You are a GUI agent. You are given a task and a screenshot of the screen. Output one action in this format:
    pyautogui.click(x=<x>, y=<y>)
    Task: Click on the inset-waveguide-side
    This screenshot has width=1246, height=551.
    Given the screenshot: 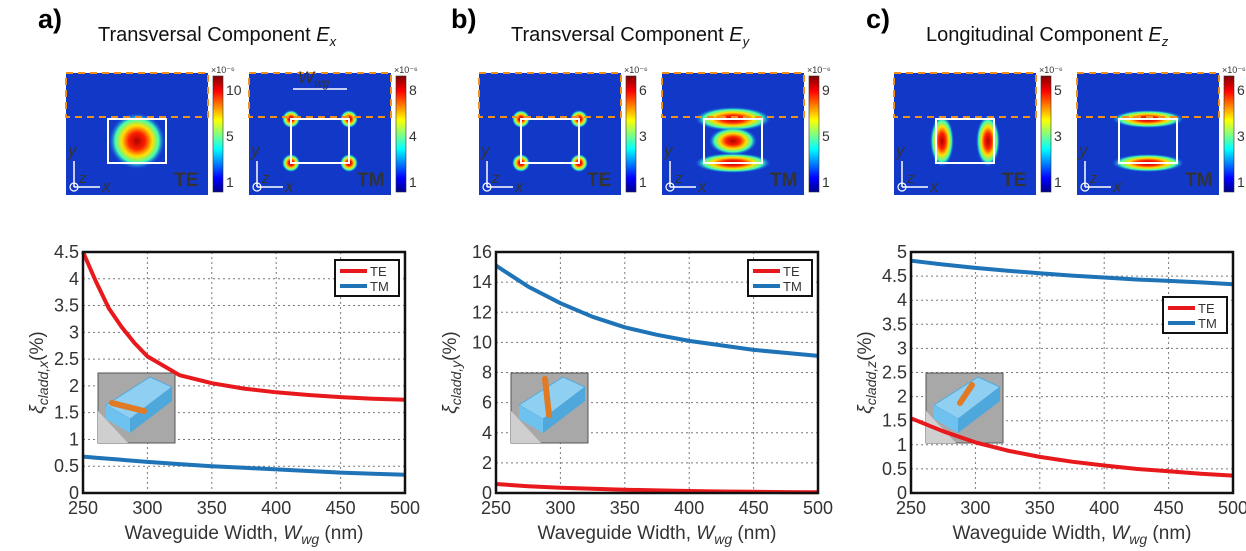 What is the action you would take?
    pyautogui.click(x=564, y=410)
    